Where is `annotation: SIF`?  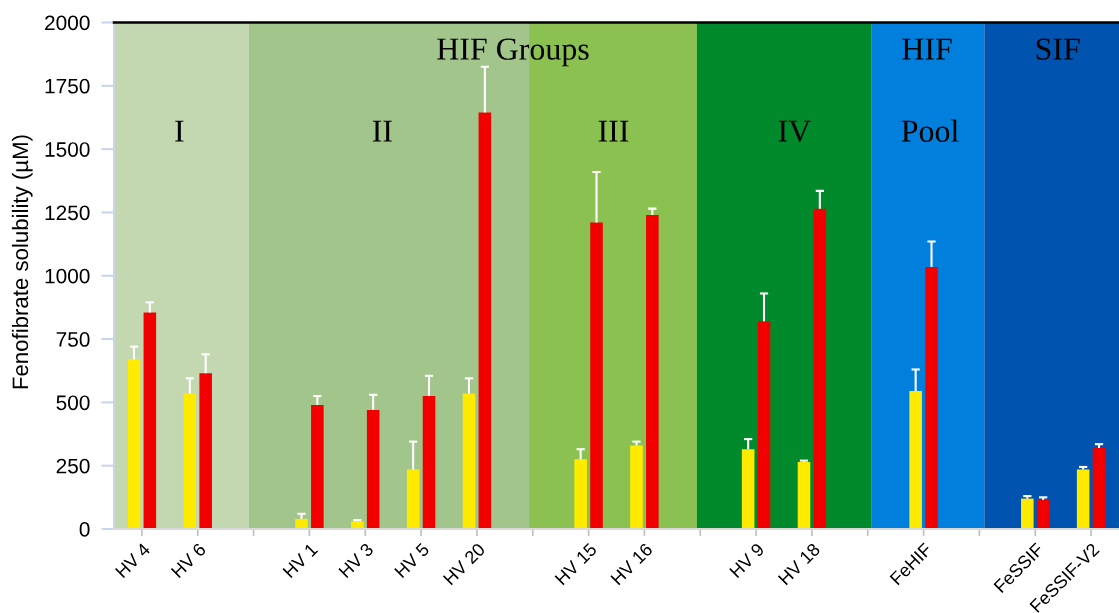
annotation: SIF is located at coordinates (1058, 49).